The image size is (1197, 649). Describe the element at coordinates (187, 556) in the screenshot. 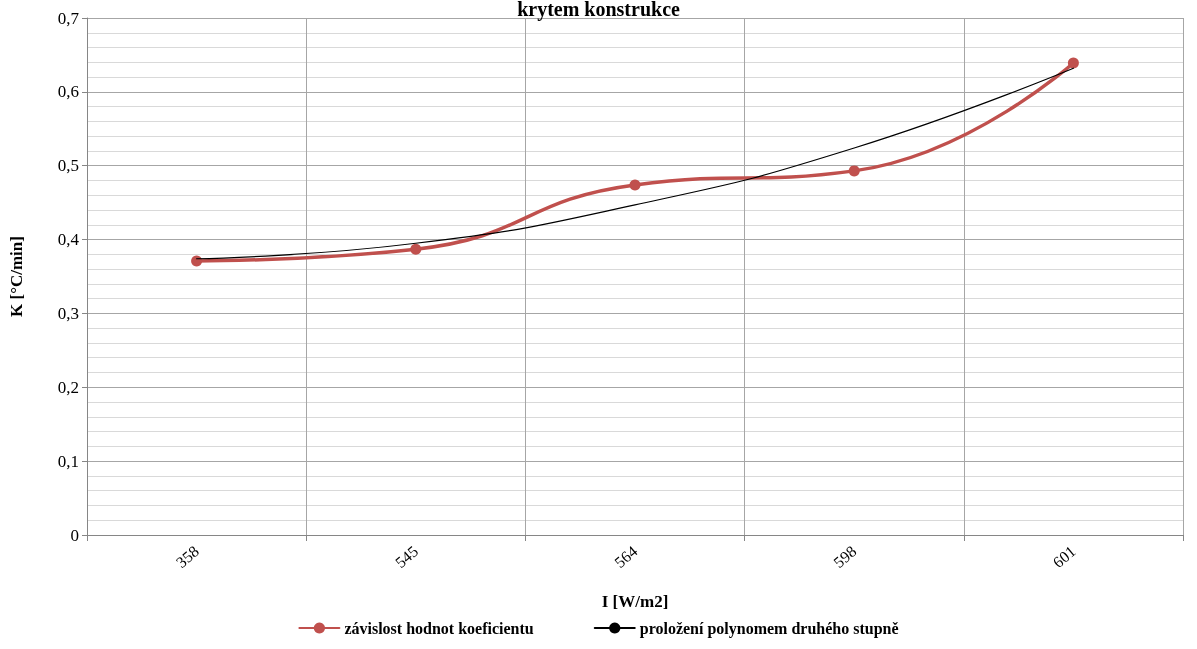

I see `x-tick-label: 358` at that location.